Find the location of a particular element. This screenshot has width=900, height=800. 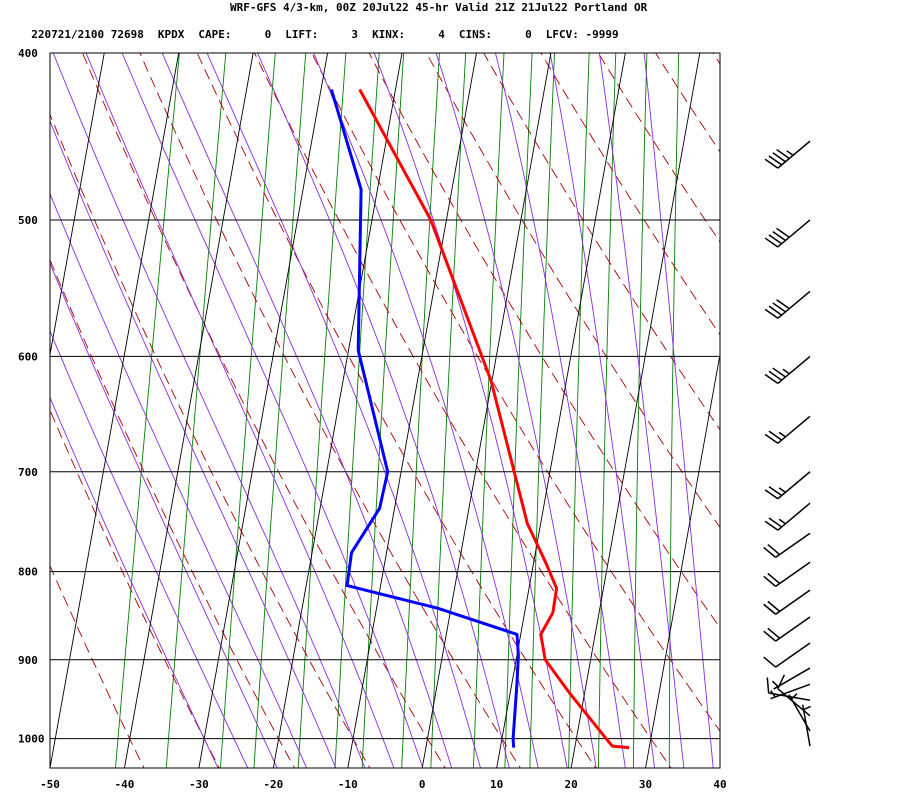

x-tick-label: -20 is located at coordinates (273, 784).